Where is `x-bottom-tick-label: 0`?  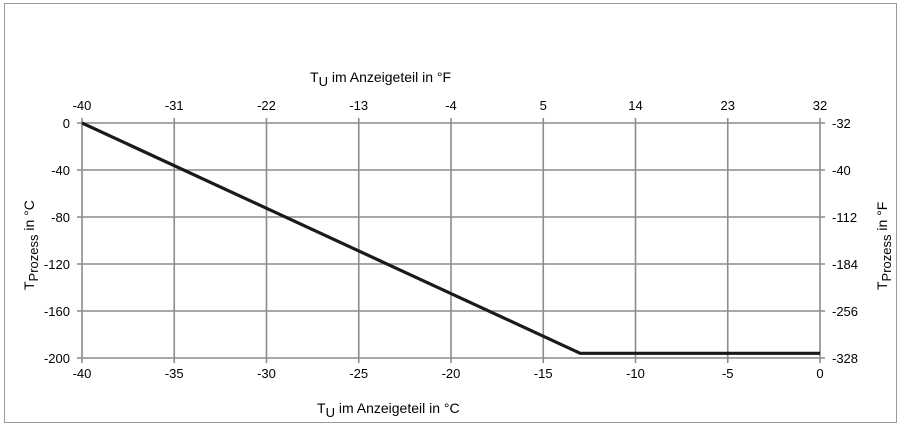 x-bottom-tick-label: 0 is located at coordinates (819, 373).